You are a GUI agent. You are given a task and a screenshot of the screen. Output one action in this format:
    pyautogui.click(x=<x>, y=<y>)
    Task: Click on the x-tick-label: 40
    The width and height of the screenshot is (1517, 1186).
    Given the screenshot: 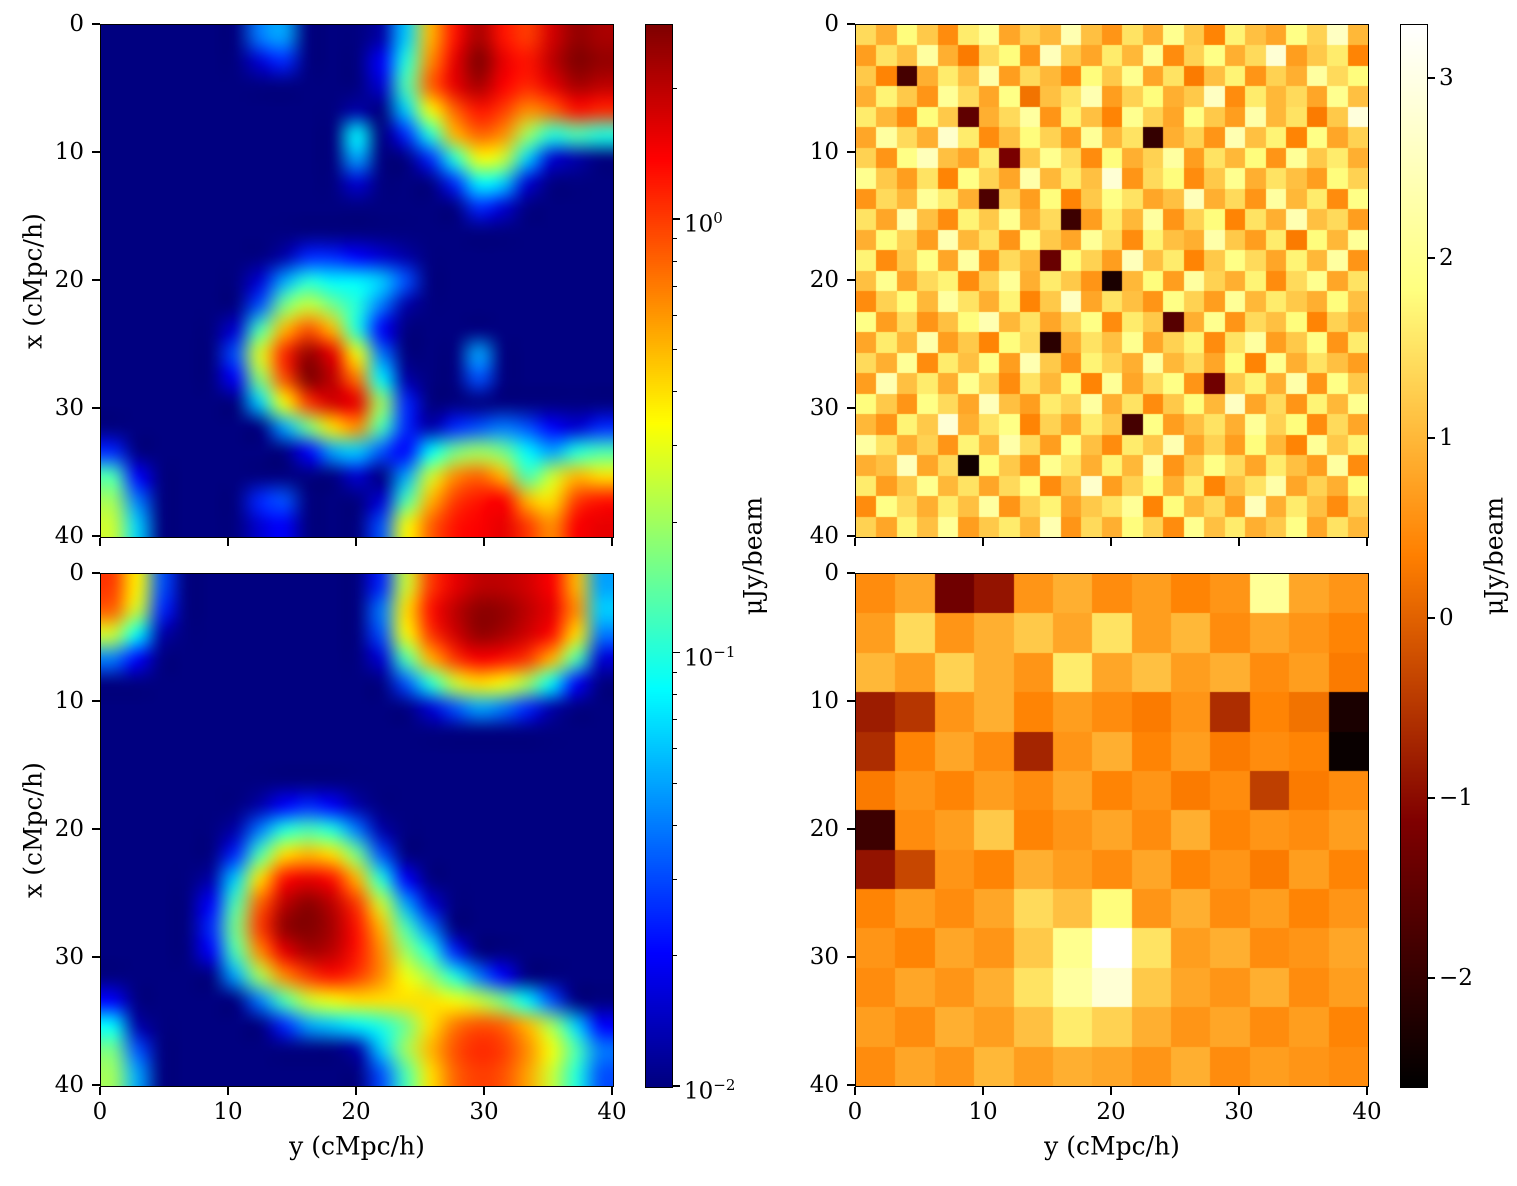 What is the action you would take?
    pyautogui.click(x=1367, y=1112)
    